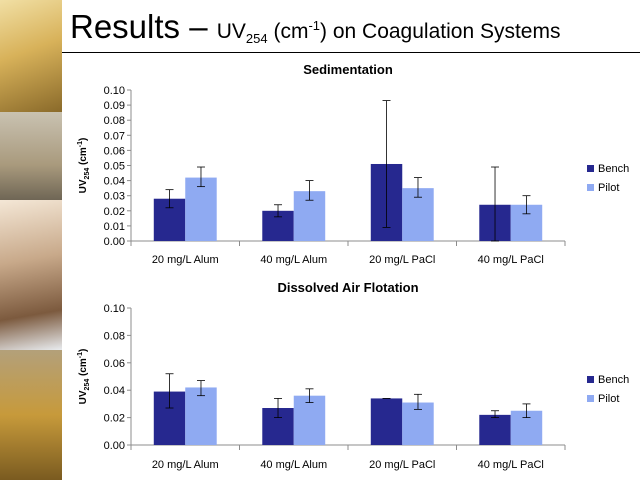  Describe the element at coordinates (31, 56) in the screenshot. I see `lab-beaker-photo` at that location.